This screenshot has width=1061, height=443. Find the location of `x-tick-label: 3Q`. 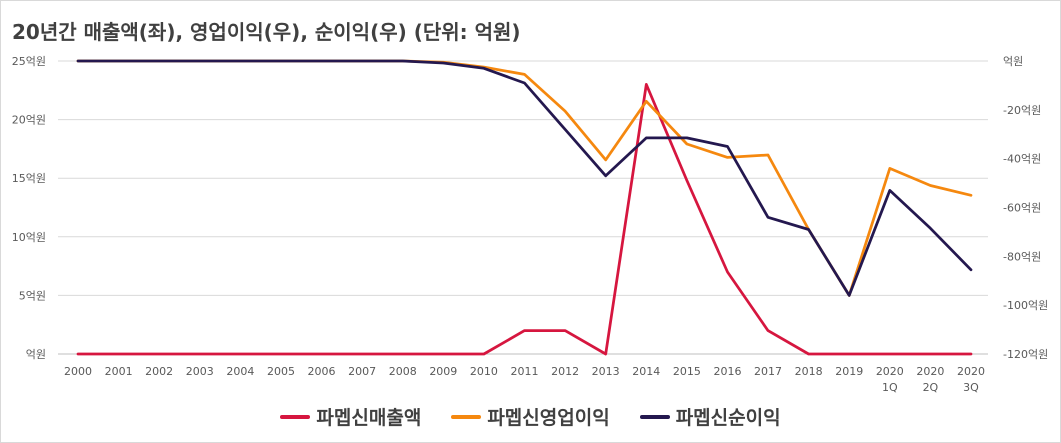

x-tick-label: 3Q is located at coordinates (971, 387).